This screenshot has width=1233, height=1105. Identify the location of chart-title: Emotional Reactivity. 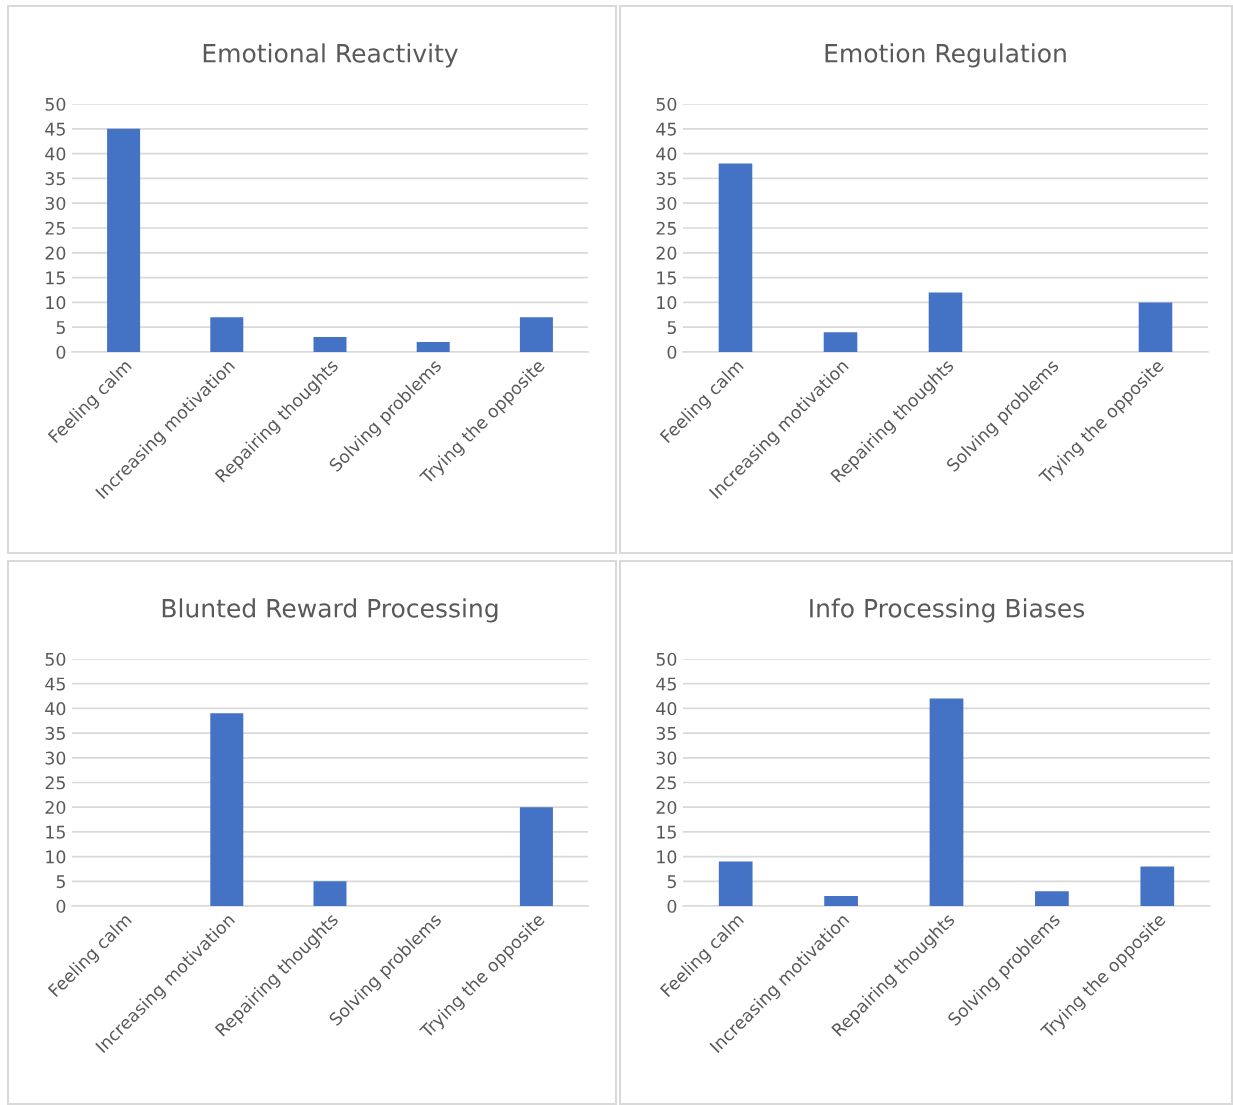
(330, 55).